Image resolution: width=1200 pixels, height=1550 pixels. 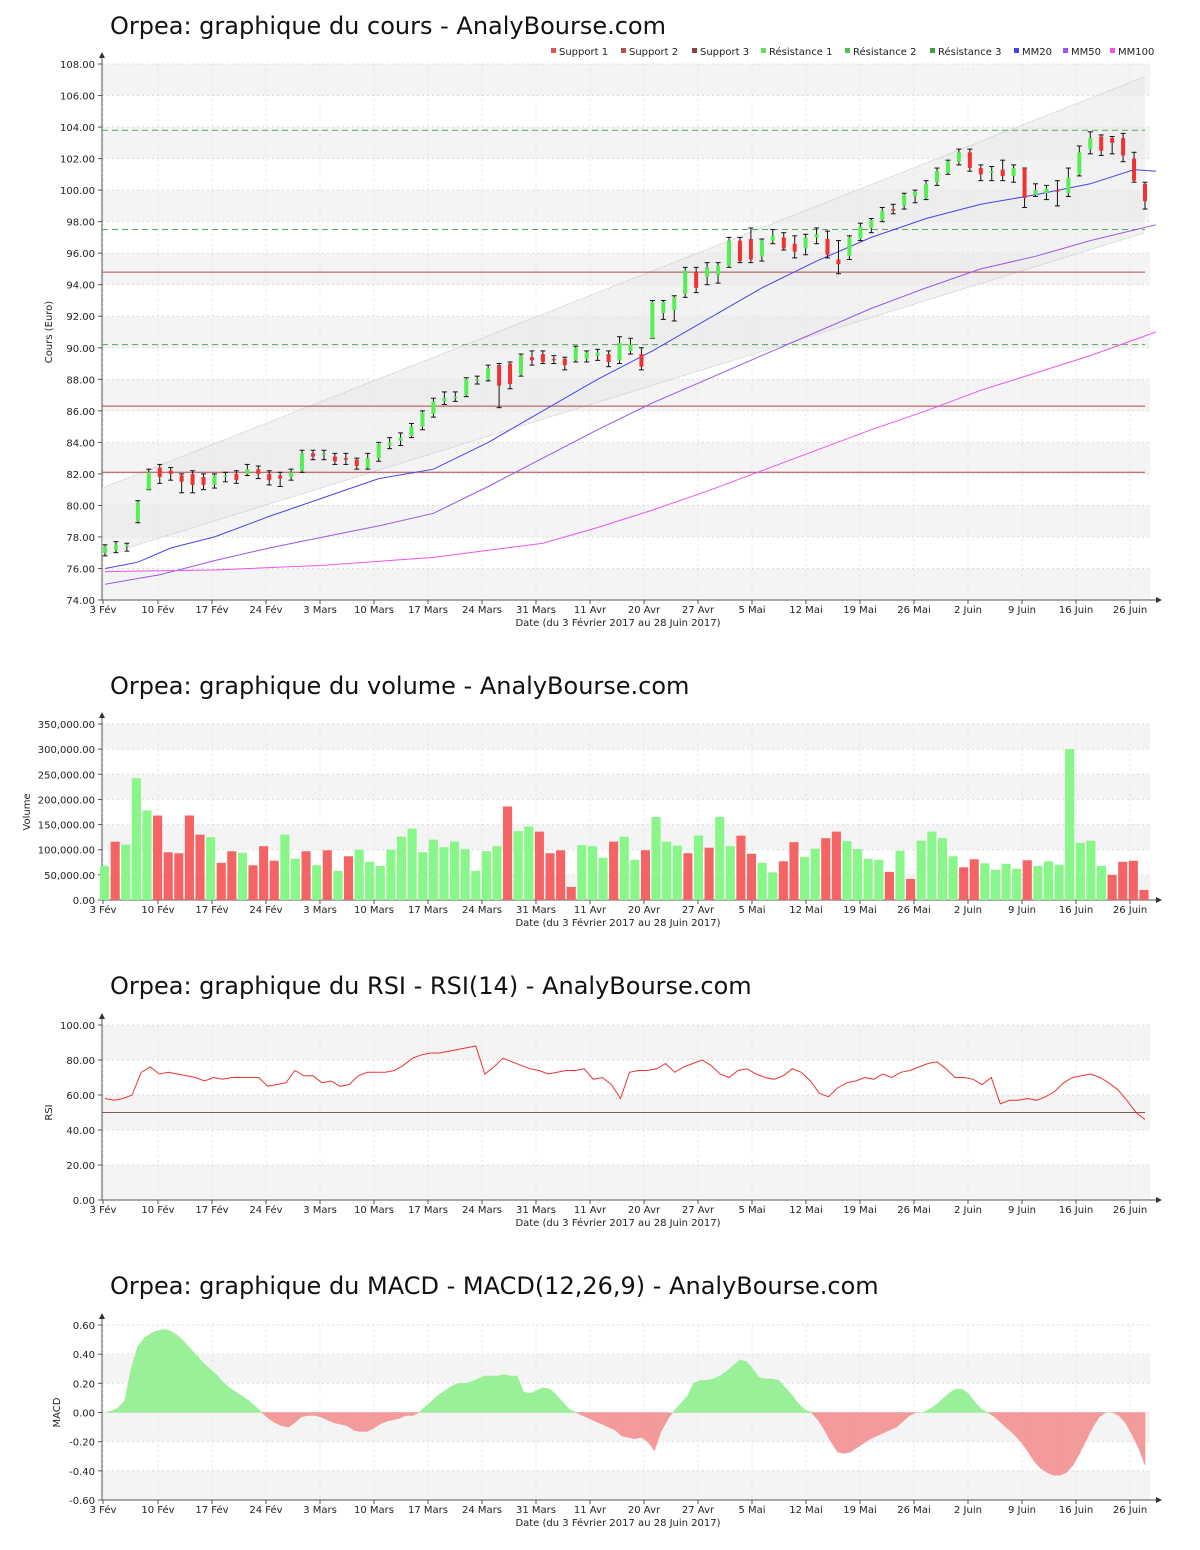 I want to click on x-tick-label: 17 Mars, so click(x=428, y=1210).